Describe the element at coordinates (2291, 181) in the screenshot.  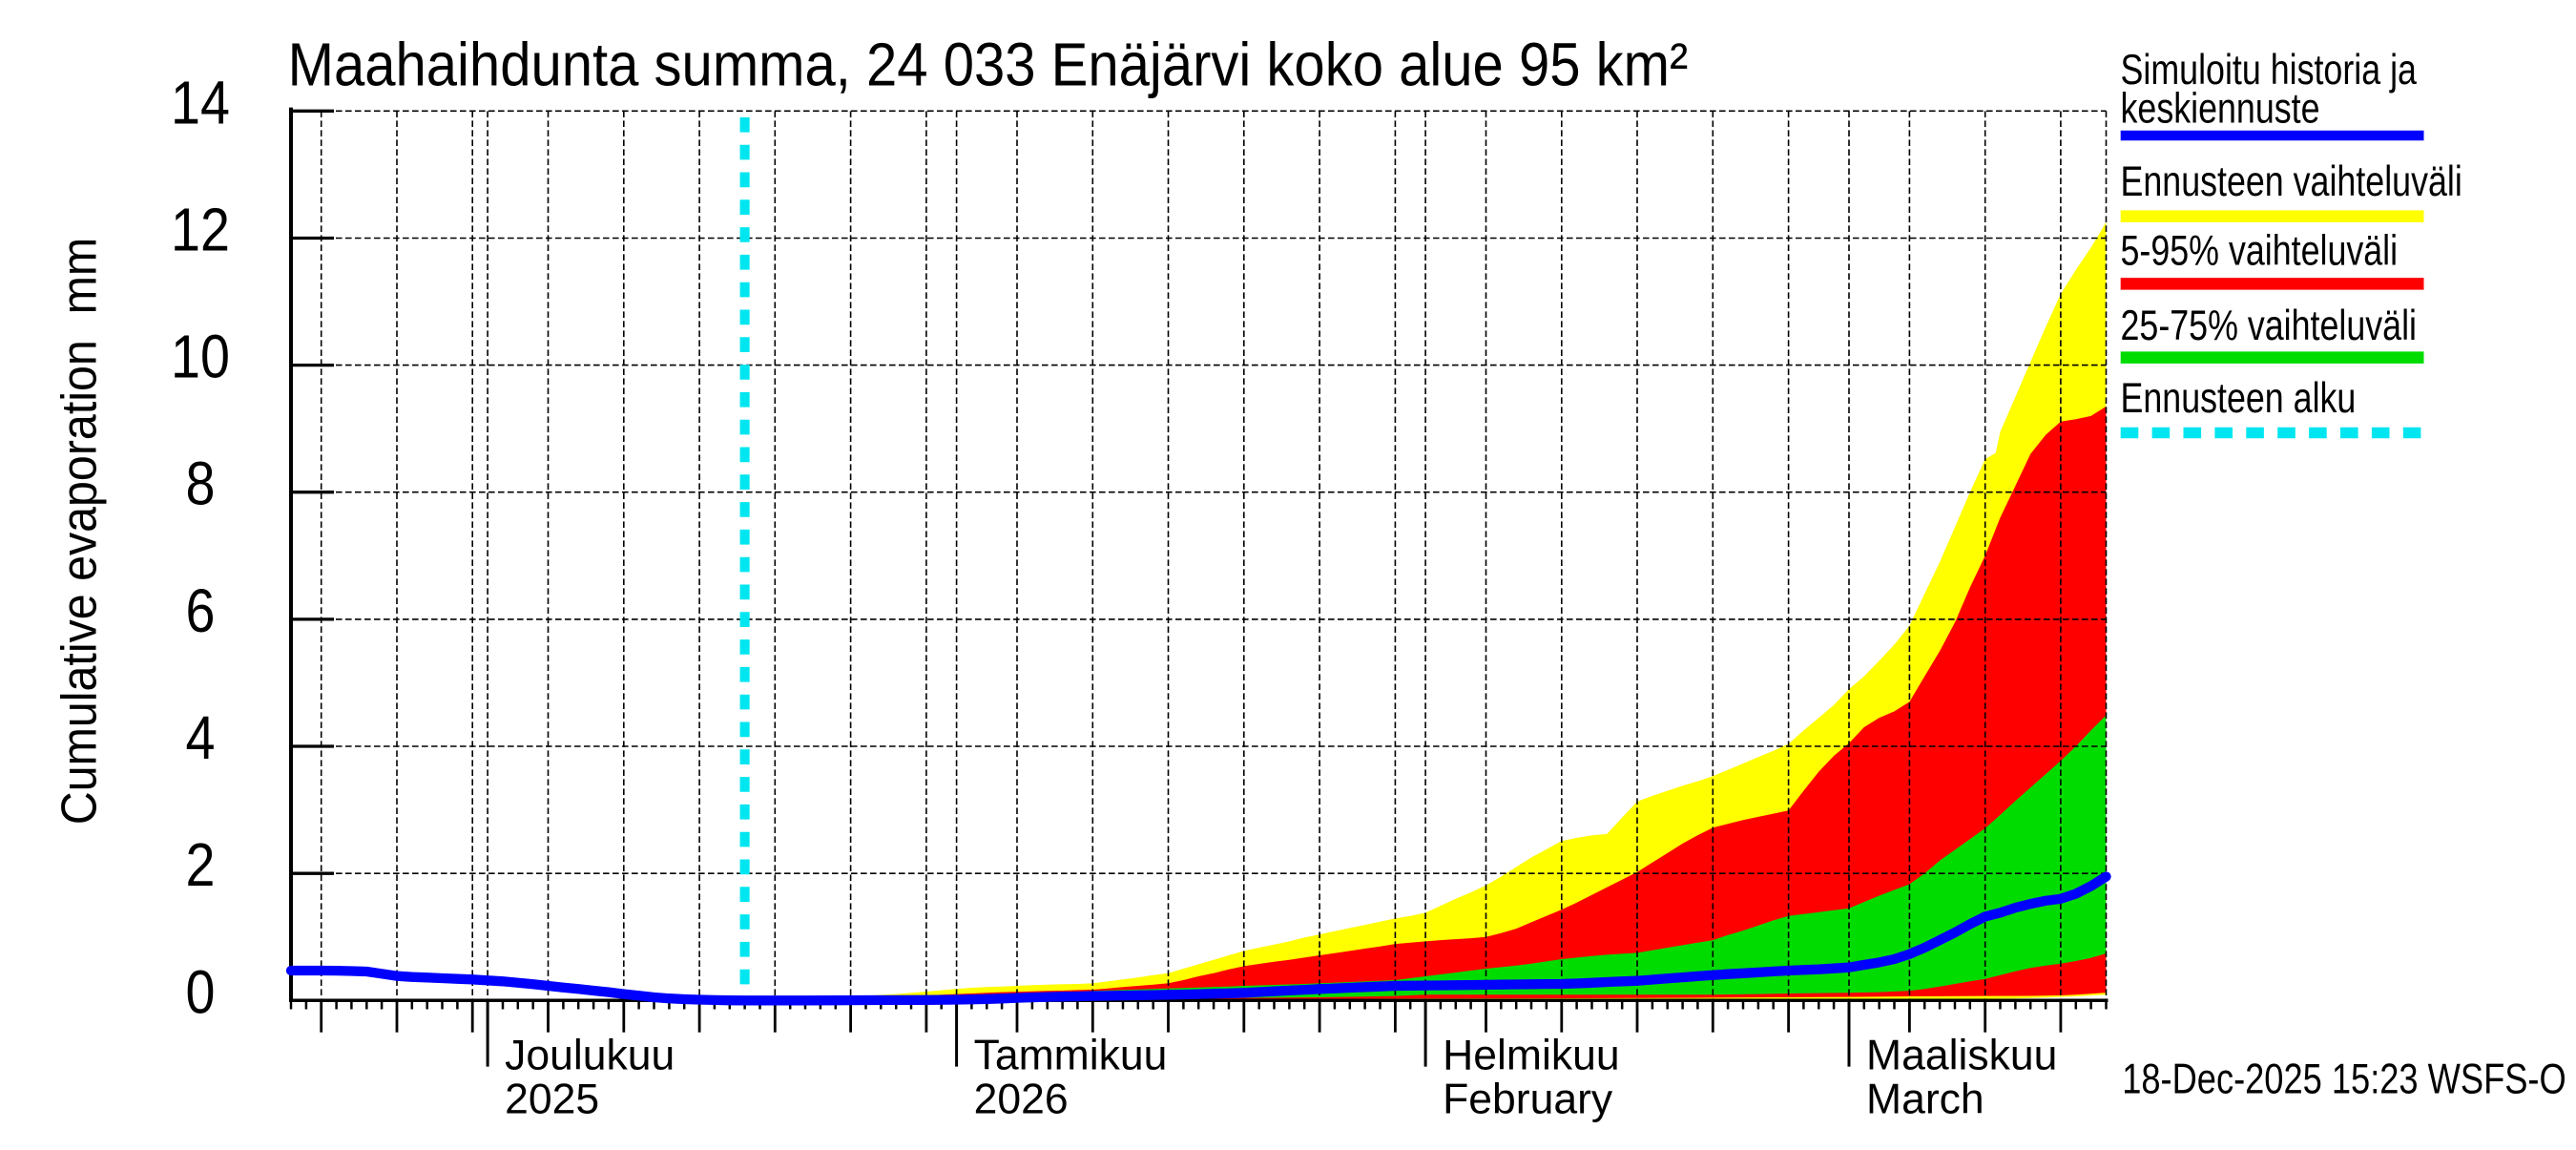
I see `svg-text: Ennusteen vaihteluväli` at that location.